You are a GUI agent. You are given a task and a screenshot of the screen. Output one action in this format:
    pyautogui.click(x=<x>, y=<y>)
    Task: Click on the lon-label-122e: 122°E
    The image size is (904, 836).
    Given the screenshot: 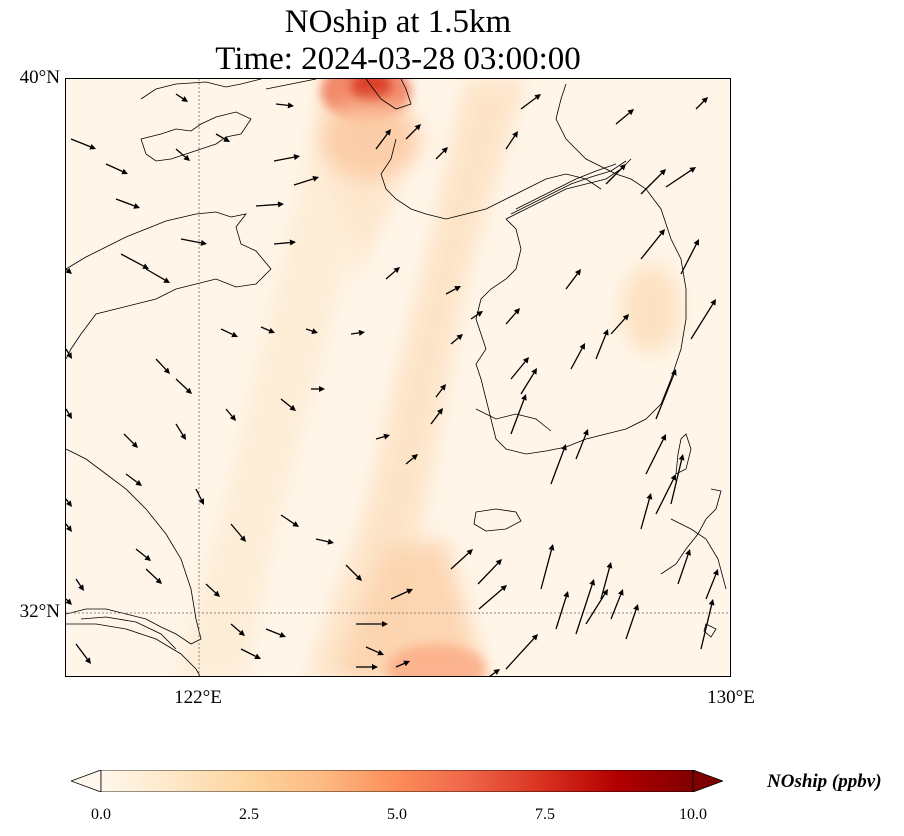 What is the action you would take?
    pyautogui.click(x=198, y=697)
    